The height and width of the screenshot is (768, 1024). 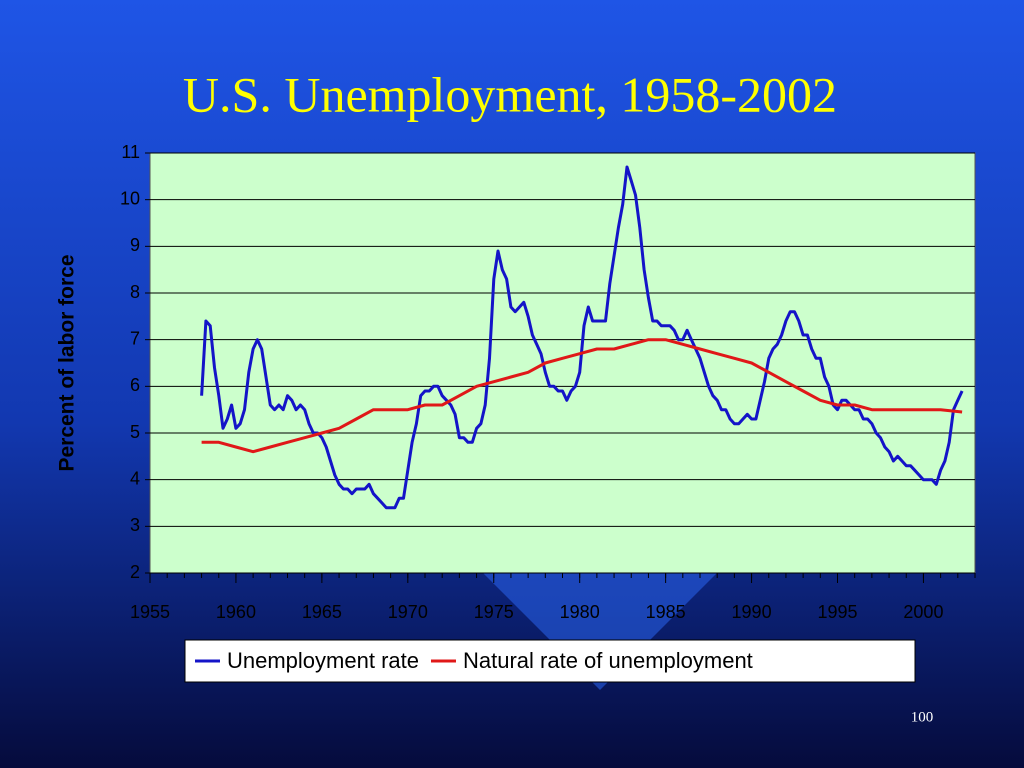 I want to click on y-tick-label: 9, so click(x=135, y=245).